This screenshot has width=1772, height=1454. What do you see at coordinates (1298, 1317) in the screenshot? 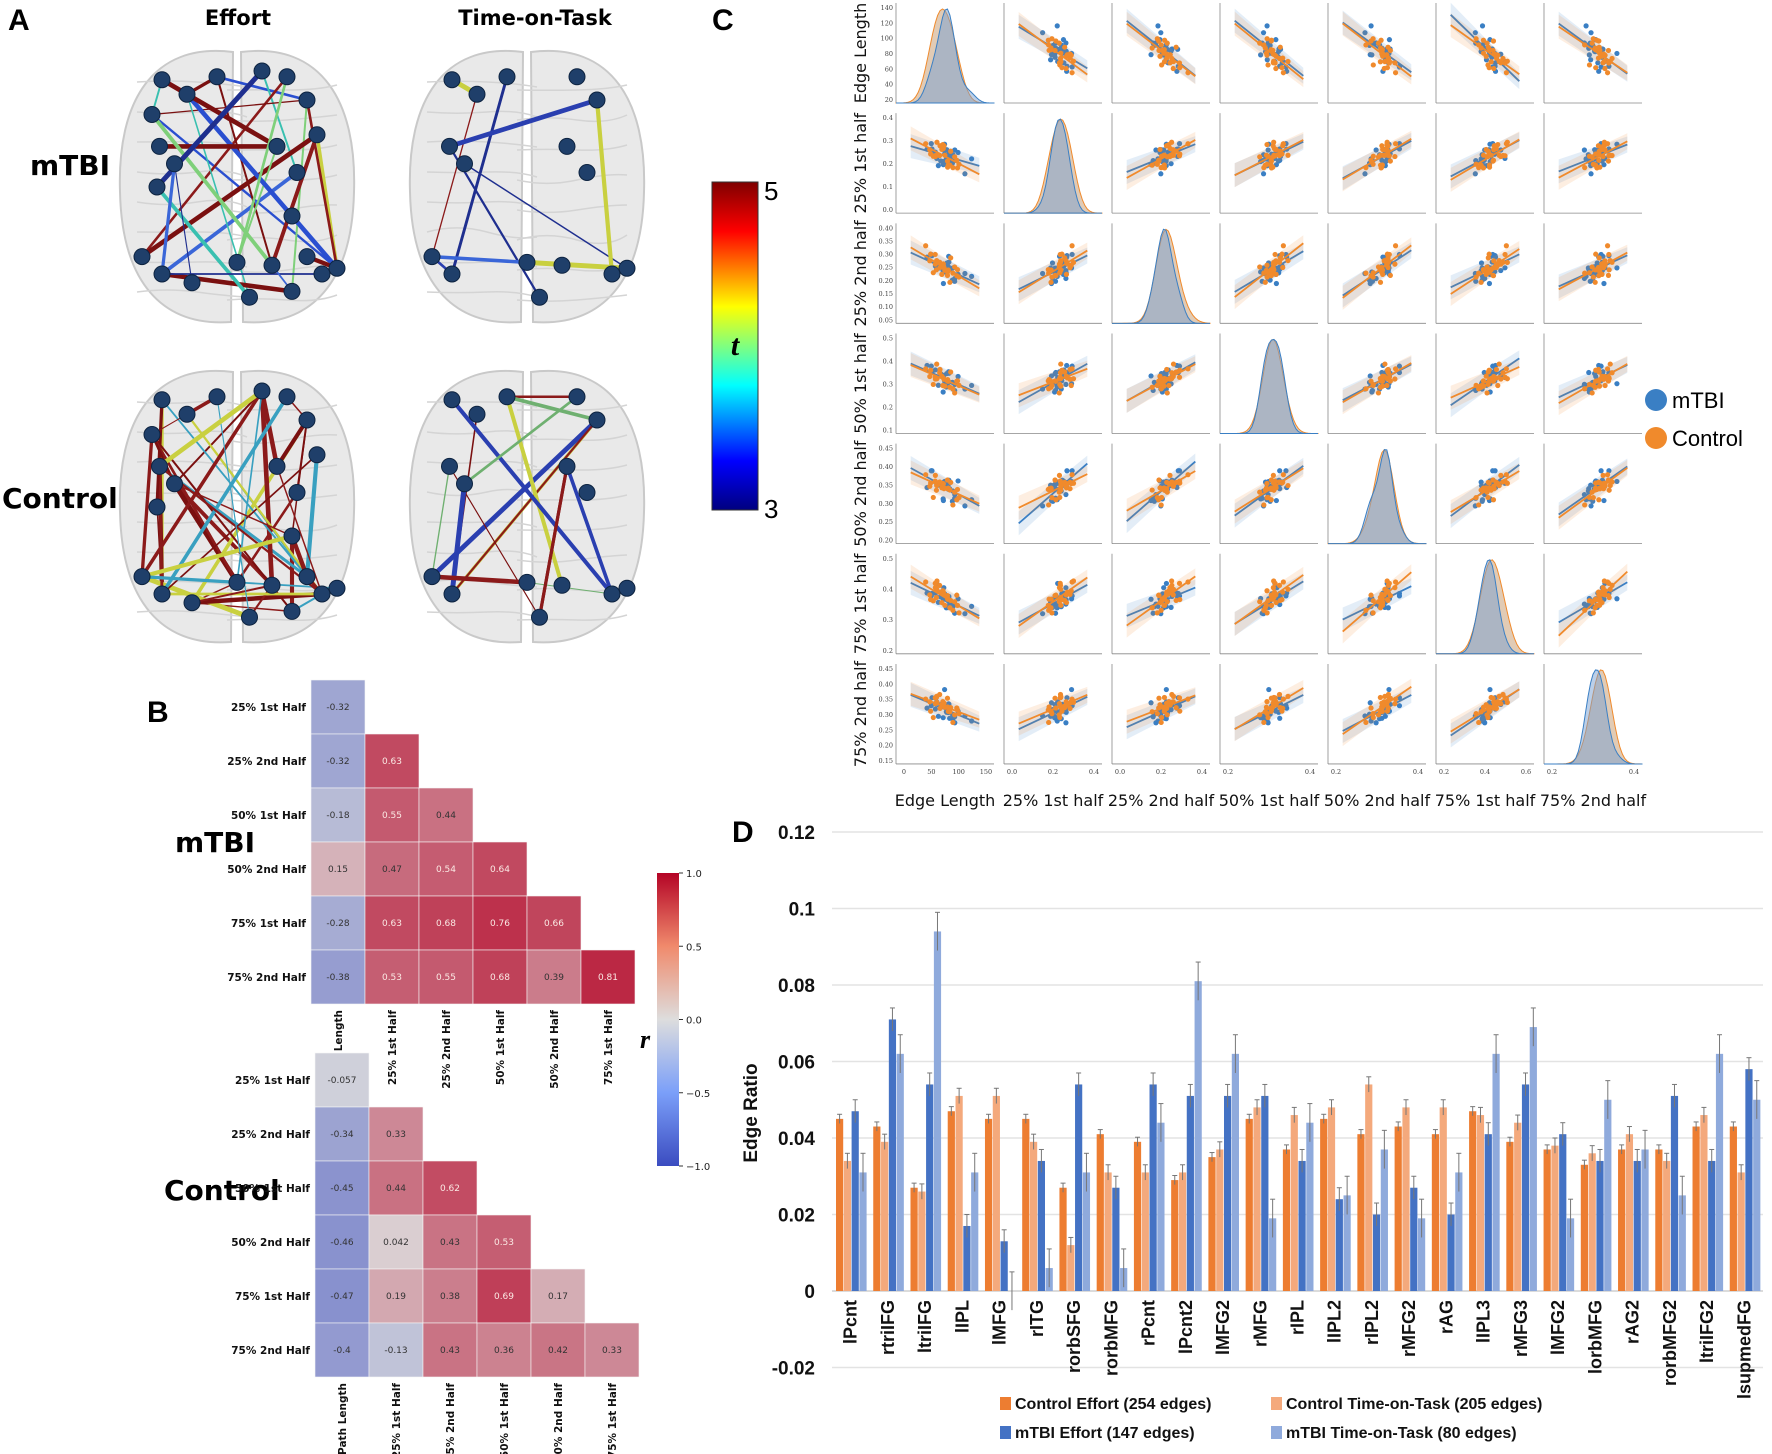
I see `category-label: rIPL` at bounding box center [1298, 1317].